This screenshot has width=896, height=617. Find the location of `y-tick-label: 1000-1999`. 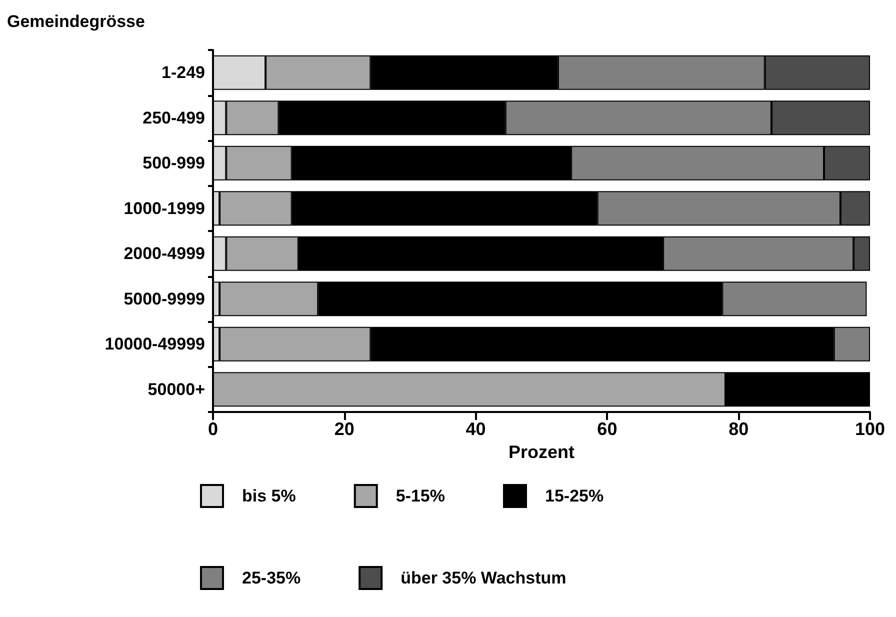

y-tick-label: 1000-1999 is located at coordinates (164, 208).